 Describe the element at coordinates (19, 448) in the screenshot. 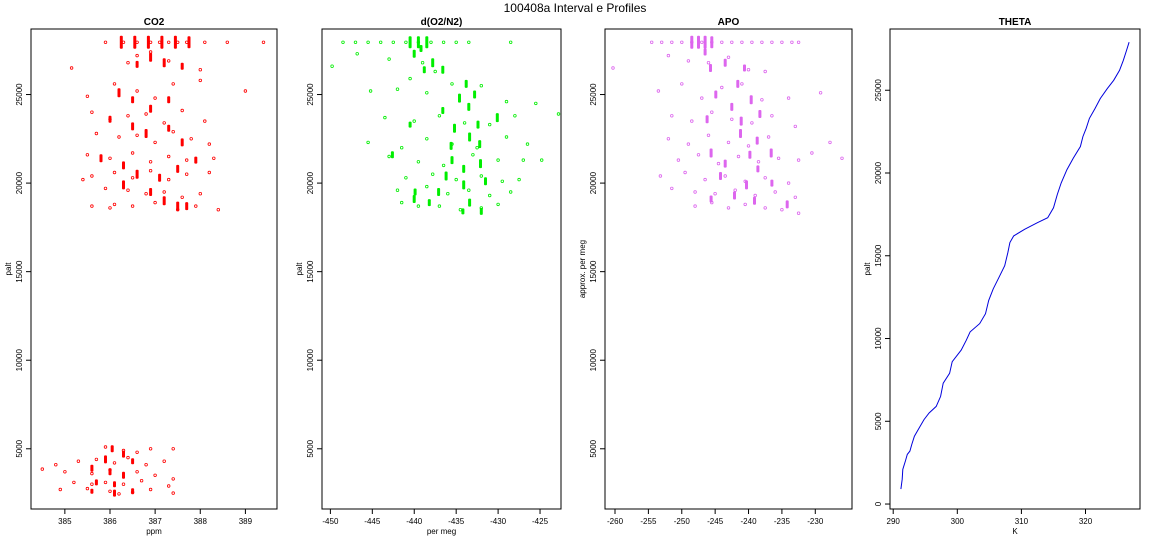

I see `co2-y-tick-label: 5000` at that location.